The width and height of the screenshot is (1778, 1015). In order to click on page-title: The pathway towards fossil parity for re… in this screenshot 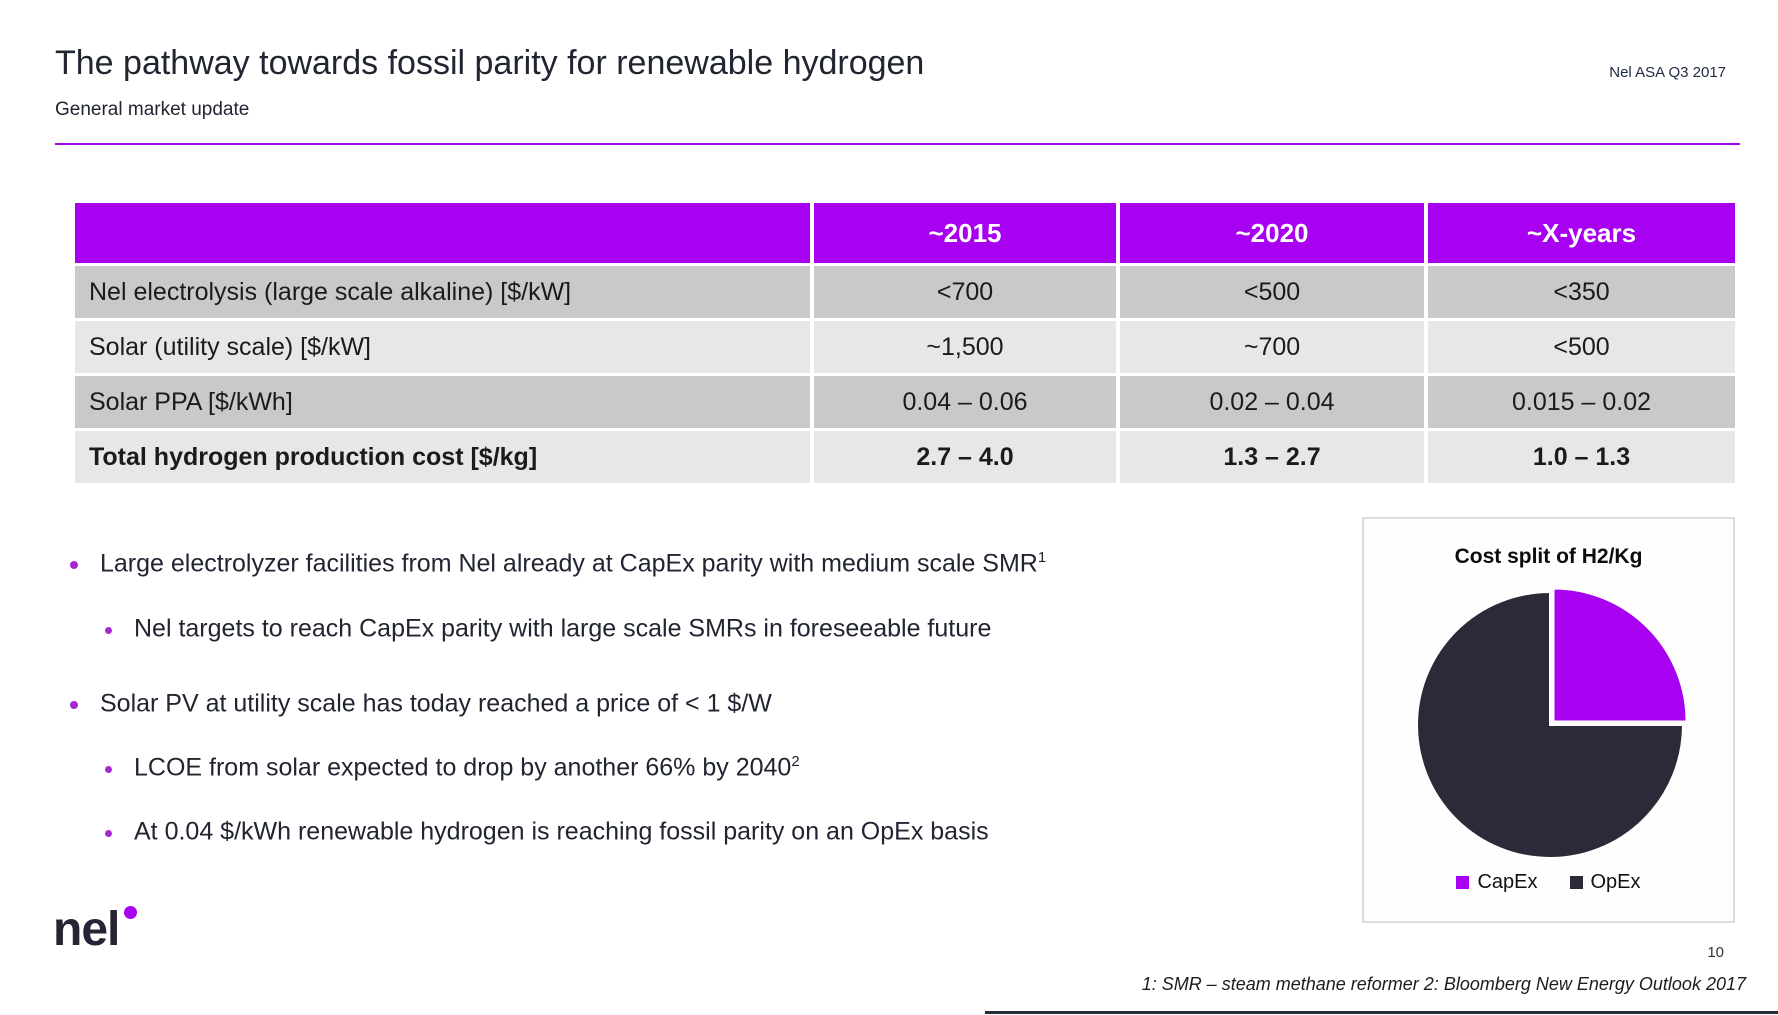, I will do `click(490, 63)`.